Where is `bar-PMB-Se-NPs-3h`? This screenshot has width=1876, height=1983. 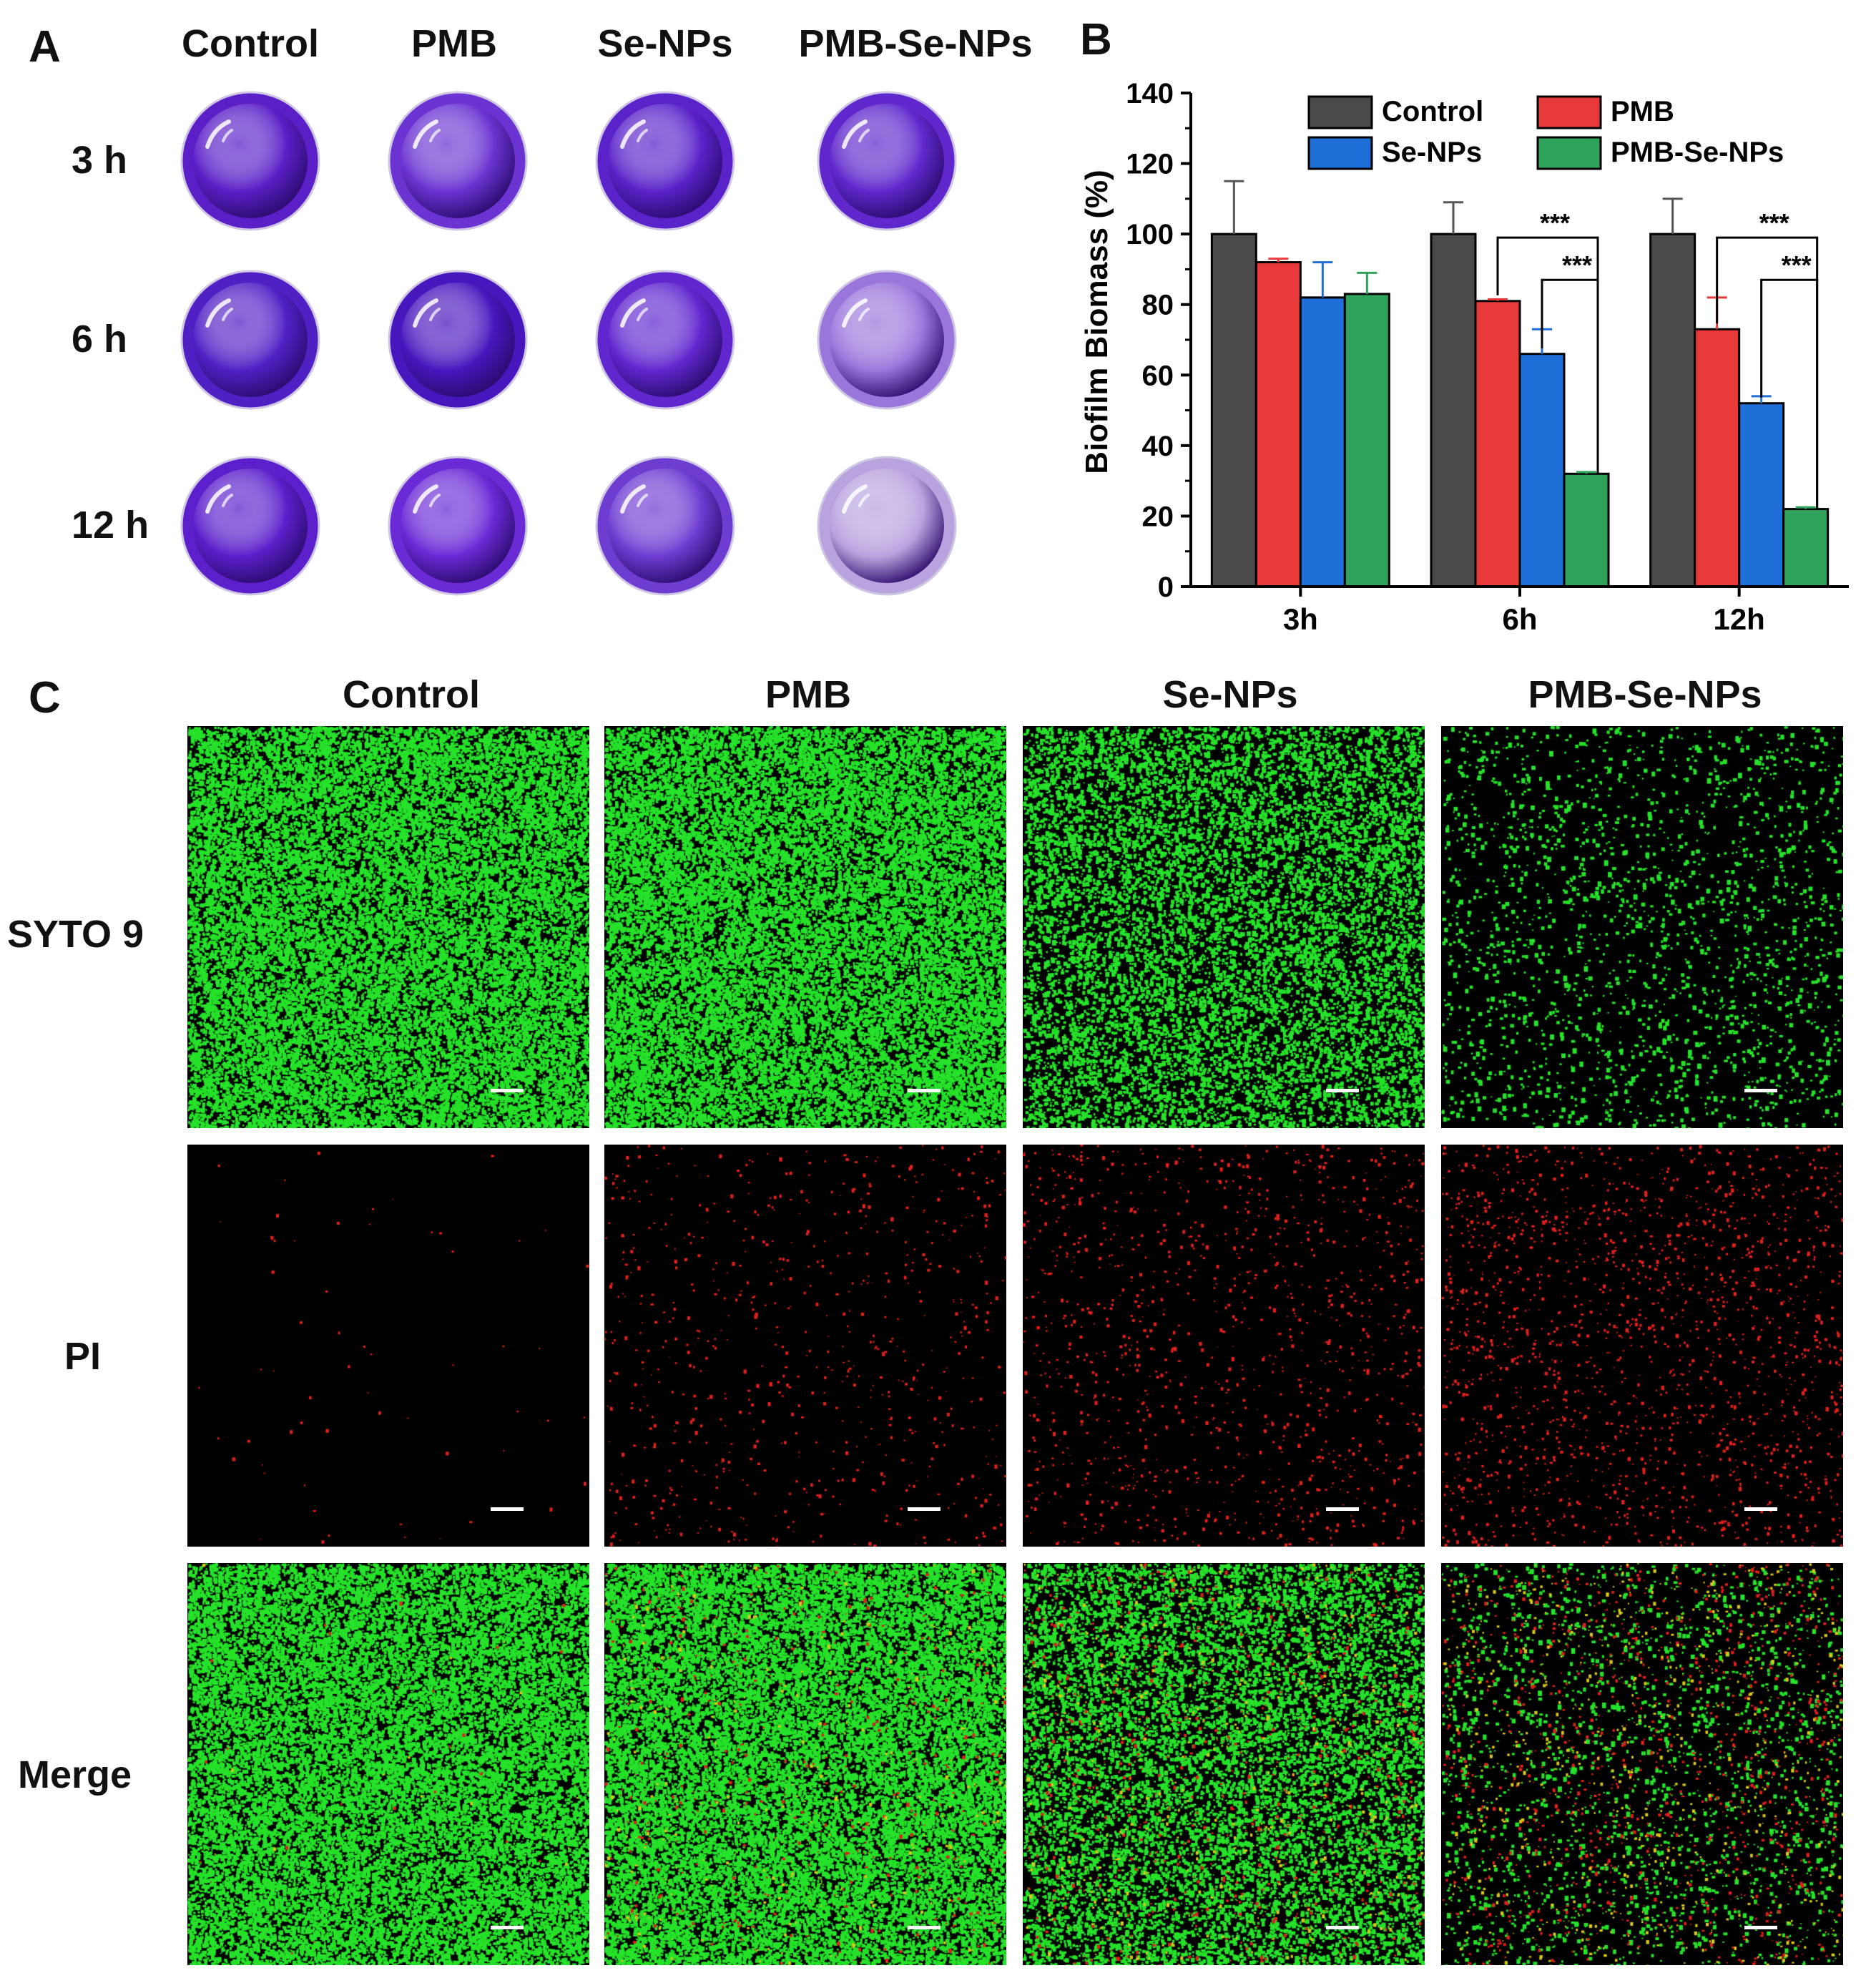
bar-PMB-Se-NPs-3h is located at coordinates (1366, 440).